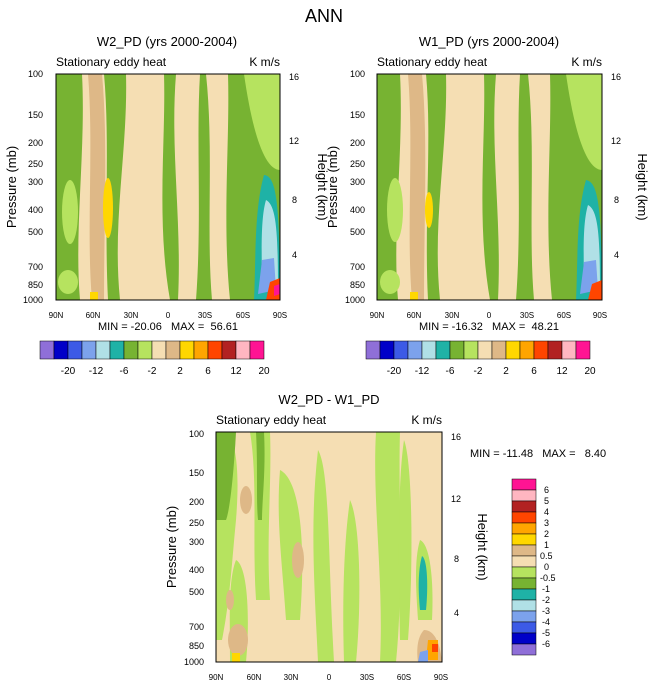 Image resolution: width=648 pixels, height=685 pixels. I want to click on cb-label: -3, so click(546, 611).